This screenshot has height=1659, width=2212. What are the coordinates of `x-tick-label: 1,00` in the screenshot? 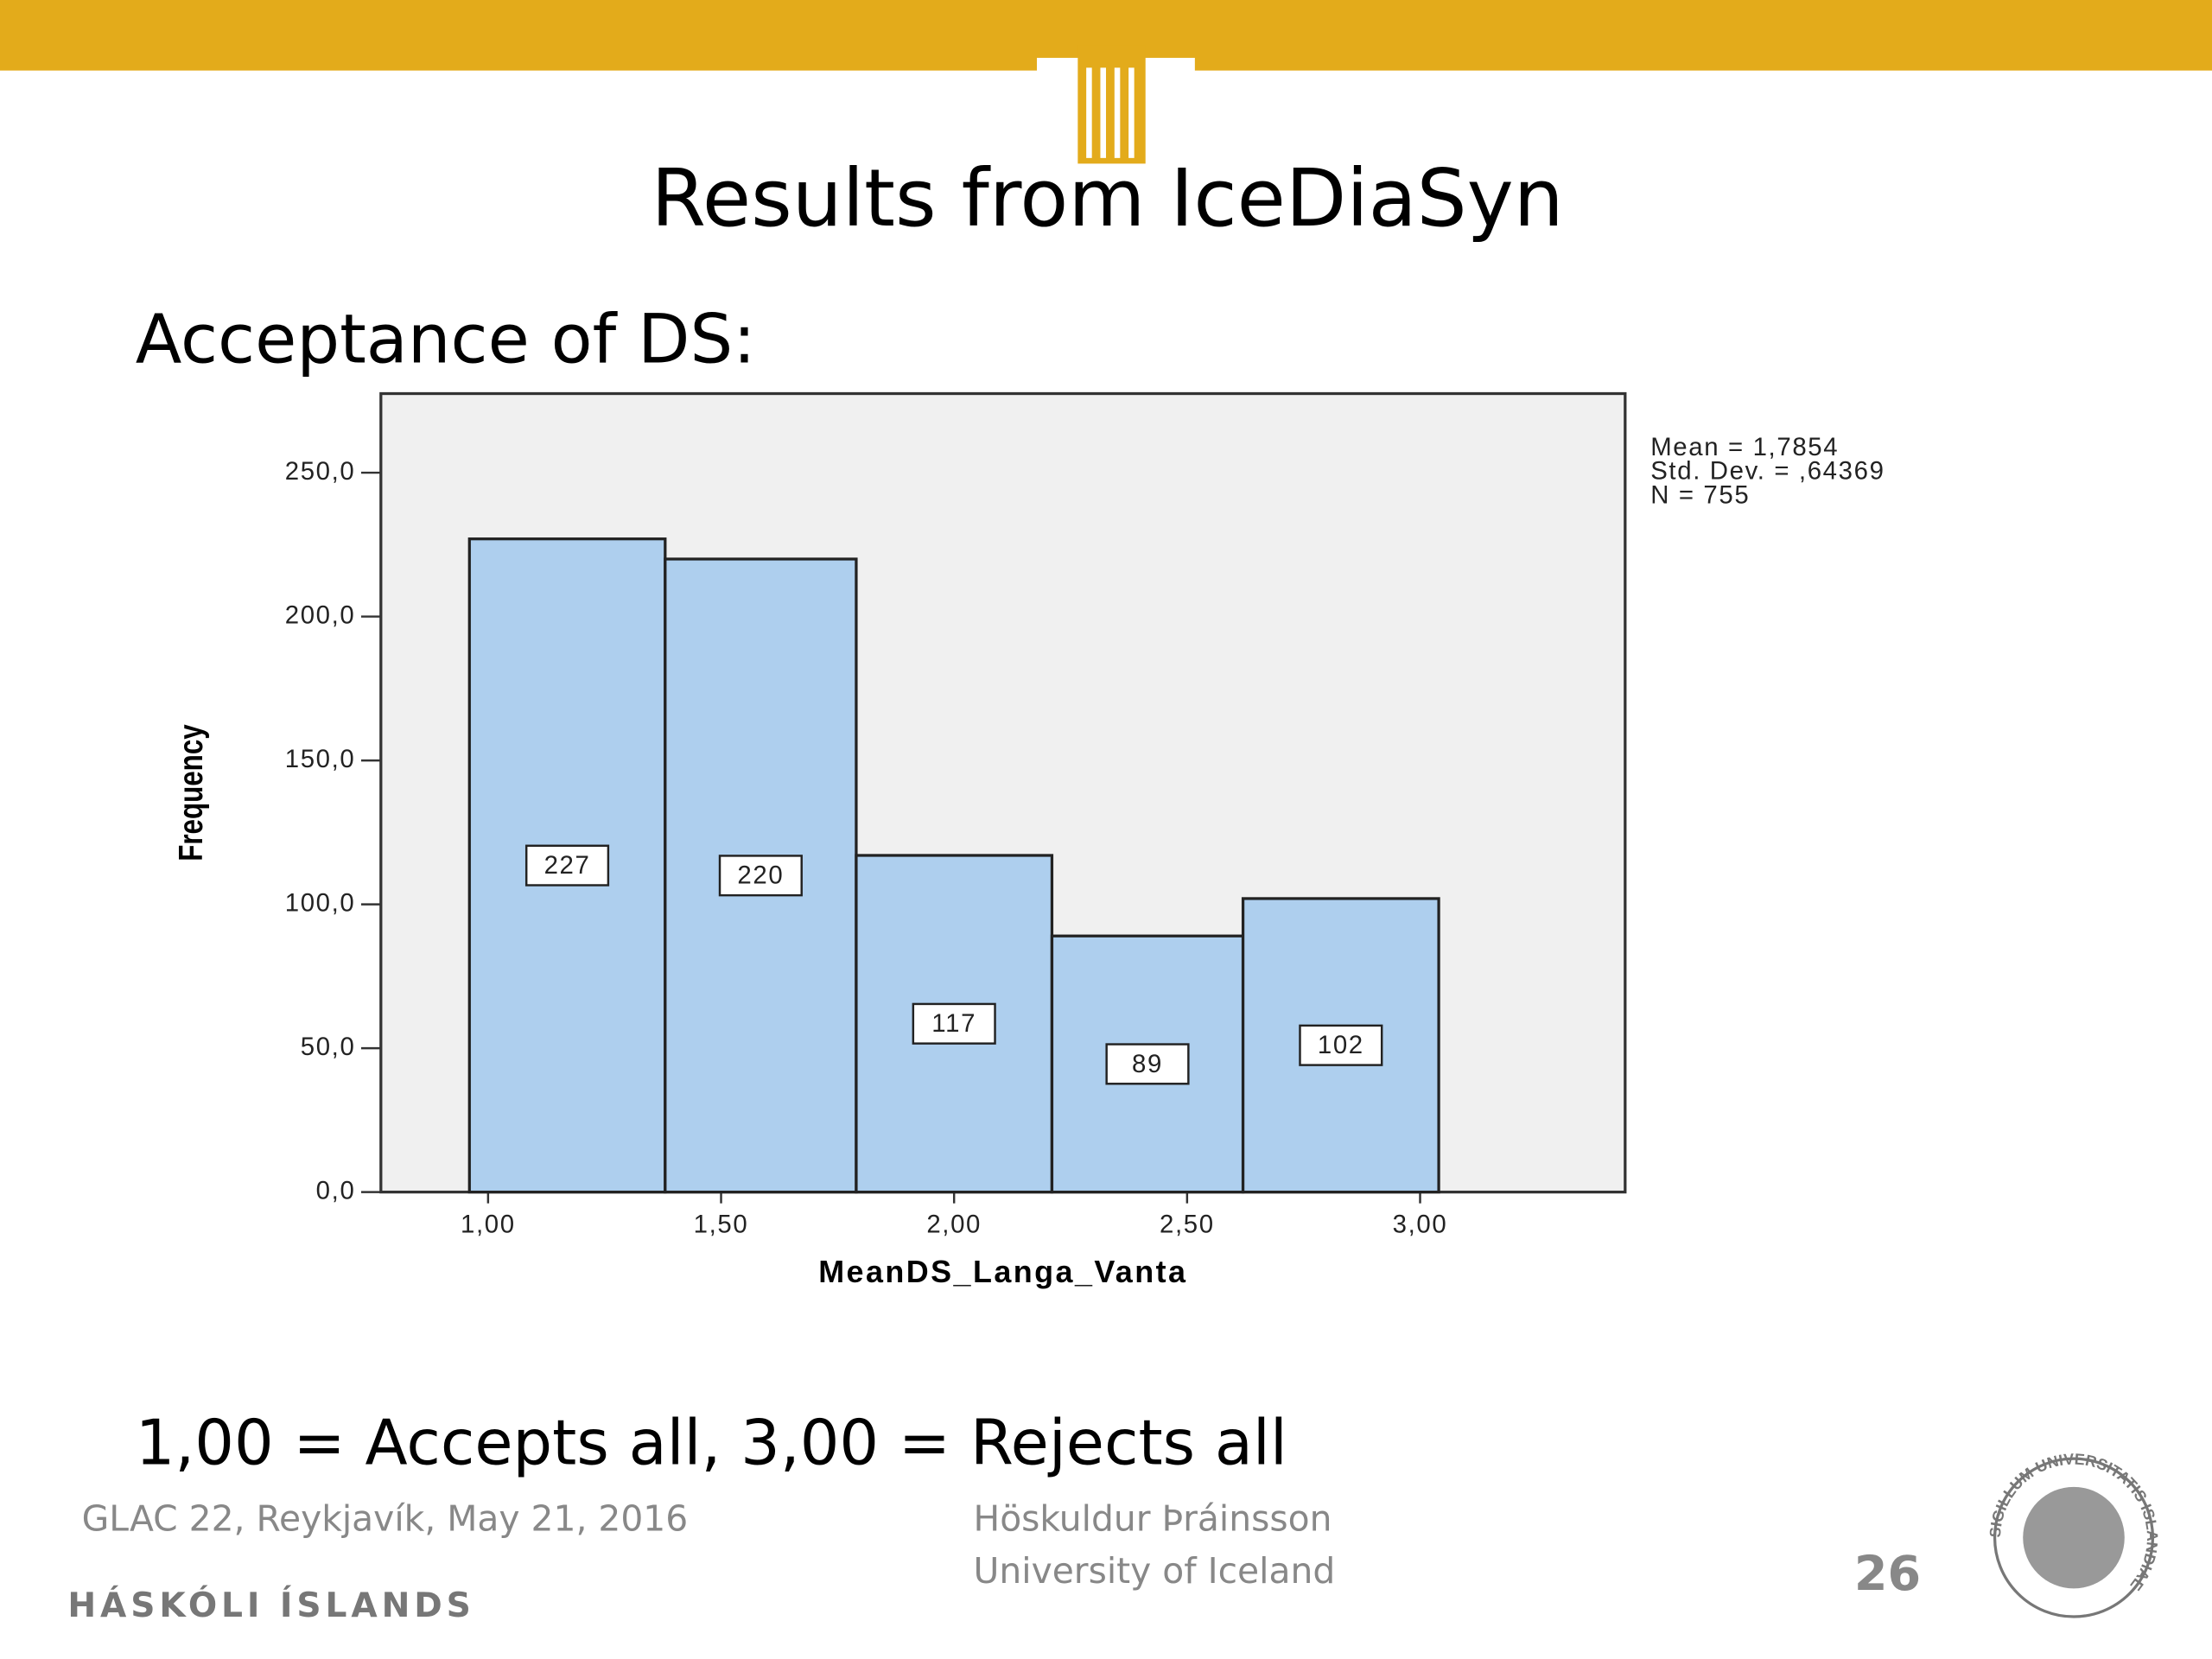 It's located at (488, 1225).